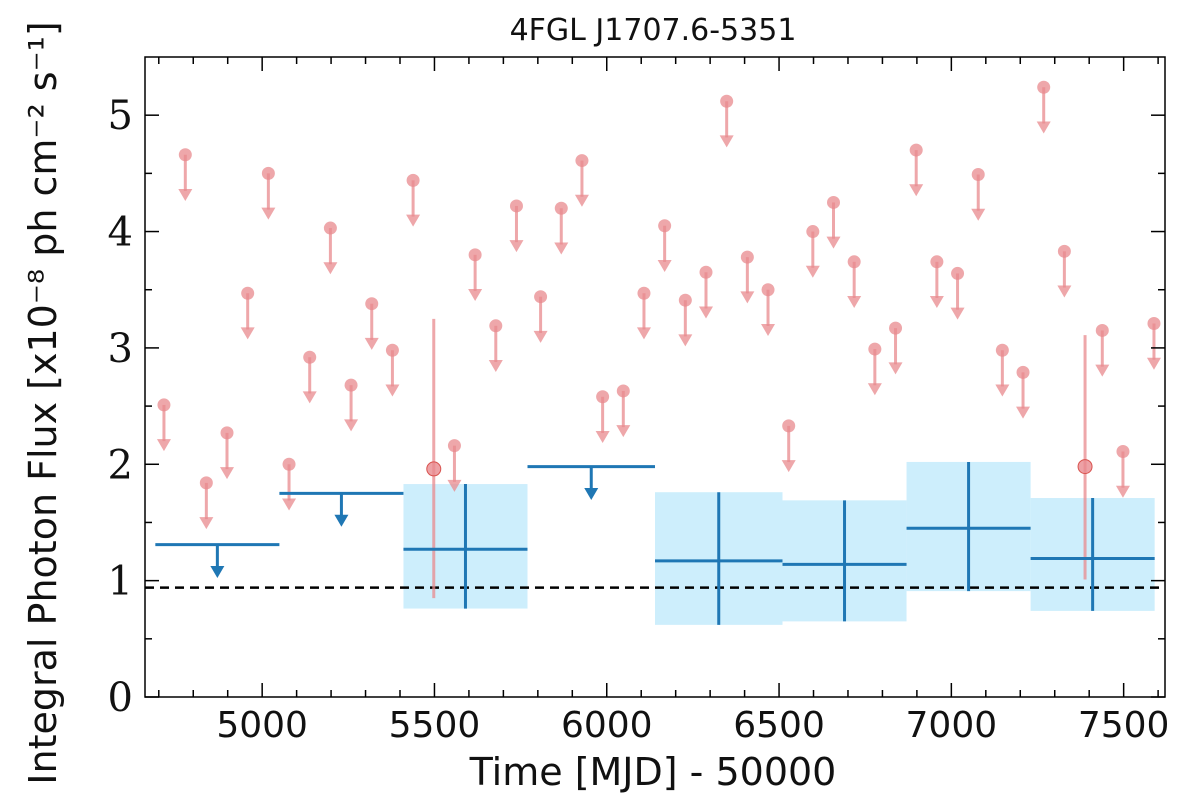 The height and width of the screenshot is (800, 1200). Describe the element at coordinates (653, 772) in the screenshot. I see `x-axis-label: Time [MJD] - 50000` at that location.